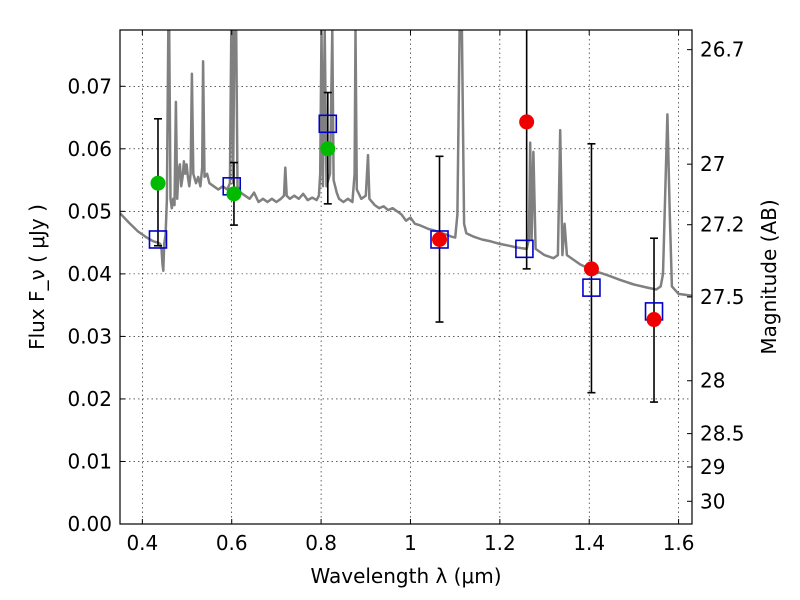 The width and height of the screenshot is (800, 600). I want to click on y2-tick-label: 29, so click(712, 467).